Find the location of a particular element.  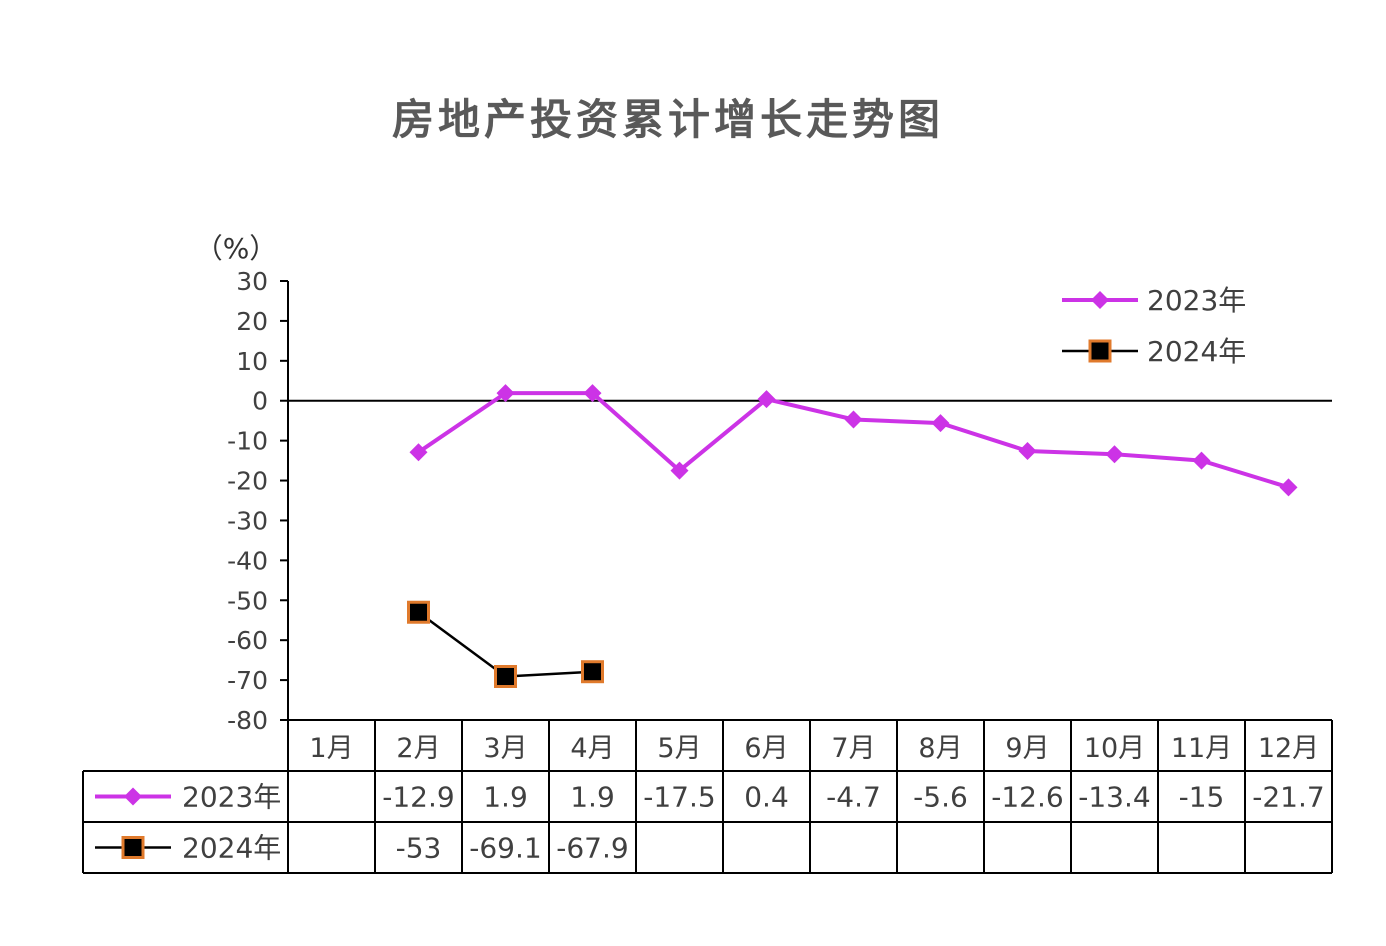

x-category-label: 8月 is located at coordinates (940, 748).